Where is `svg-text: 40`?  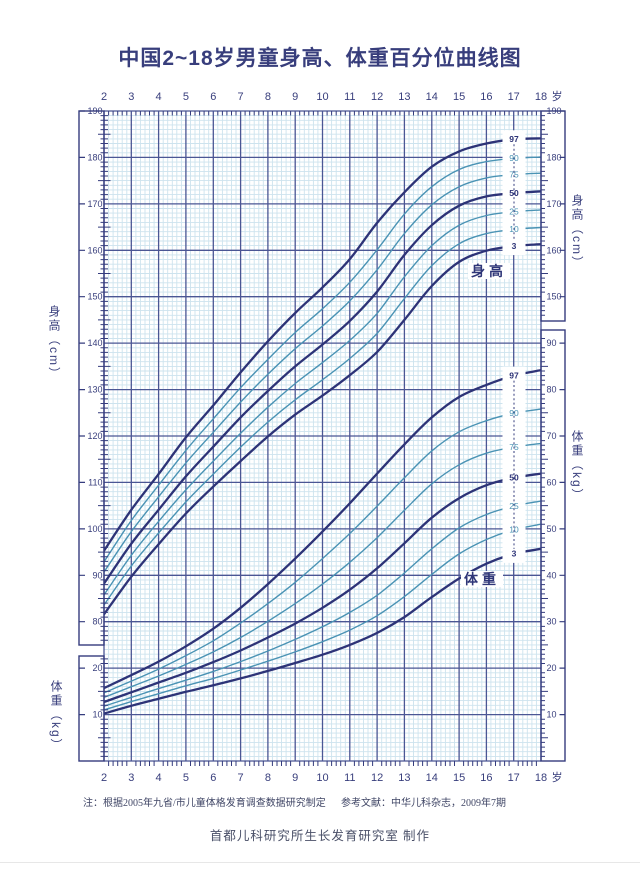 svg-text: 40 is located at coordinates (552, 575).